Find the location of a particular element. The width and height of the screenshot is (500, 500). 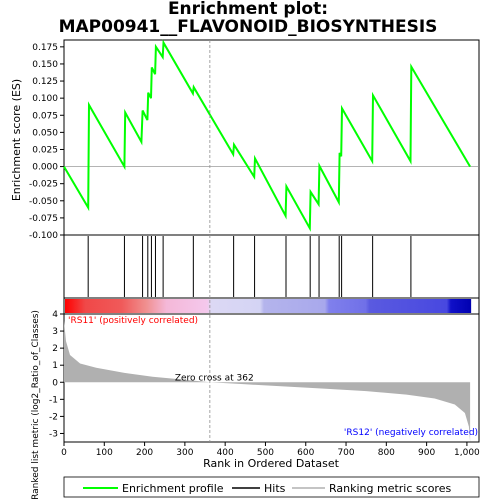

es-y-tick-label: 0.150 is located at coordinates (45, 65).